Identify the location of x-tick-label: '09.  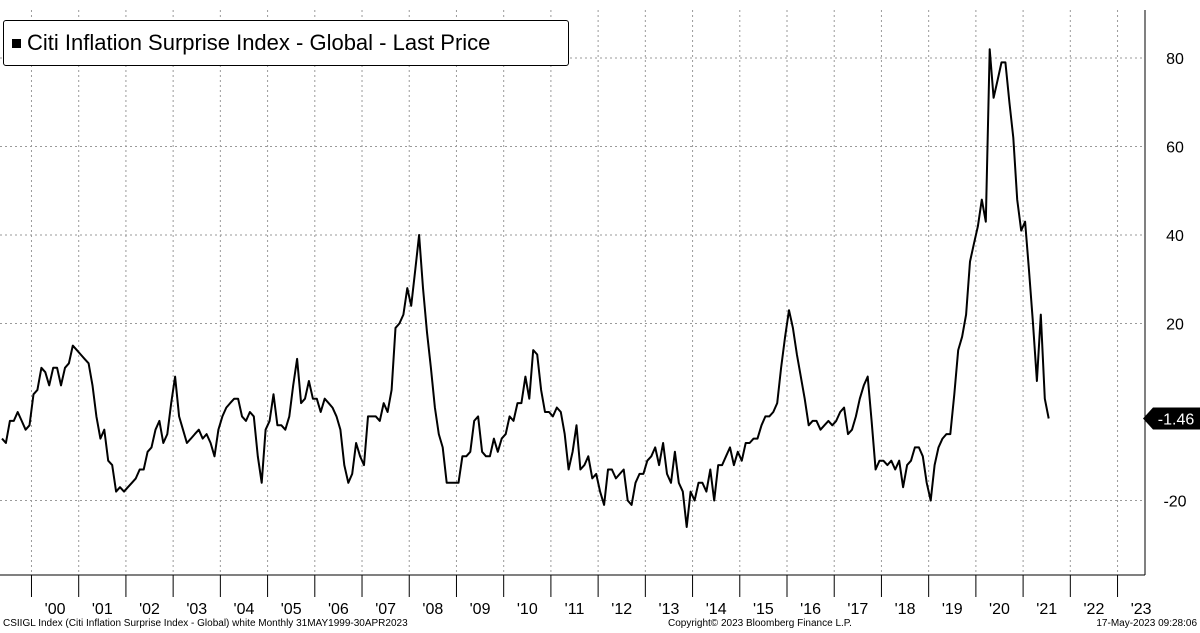
(480, 609).